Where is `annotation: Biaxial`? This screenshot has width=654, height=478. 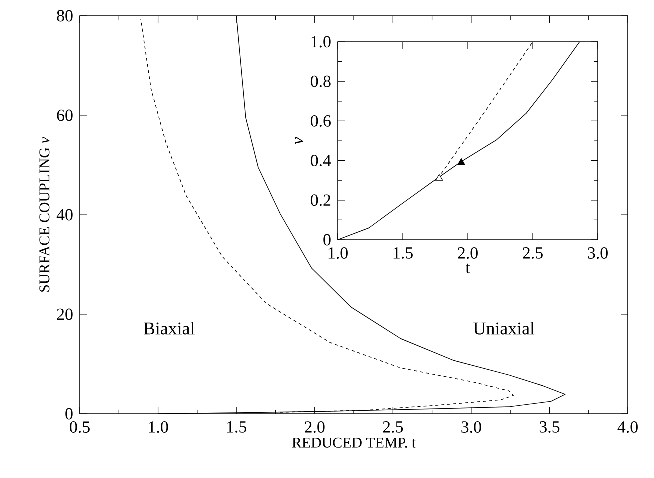 annotation: Biaxial is located at coordinates (169, 328).